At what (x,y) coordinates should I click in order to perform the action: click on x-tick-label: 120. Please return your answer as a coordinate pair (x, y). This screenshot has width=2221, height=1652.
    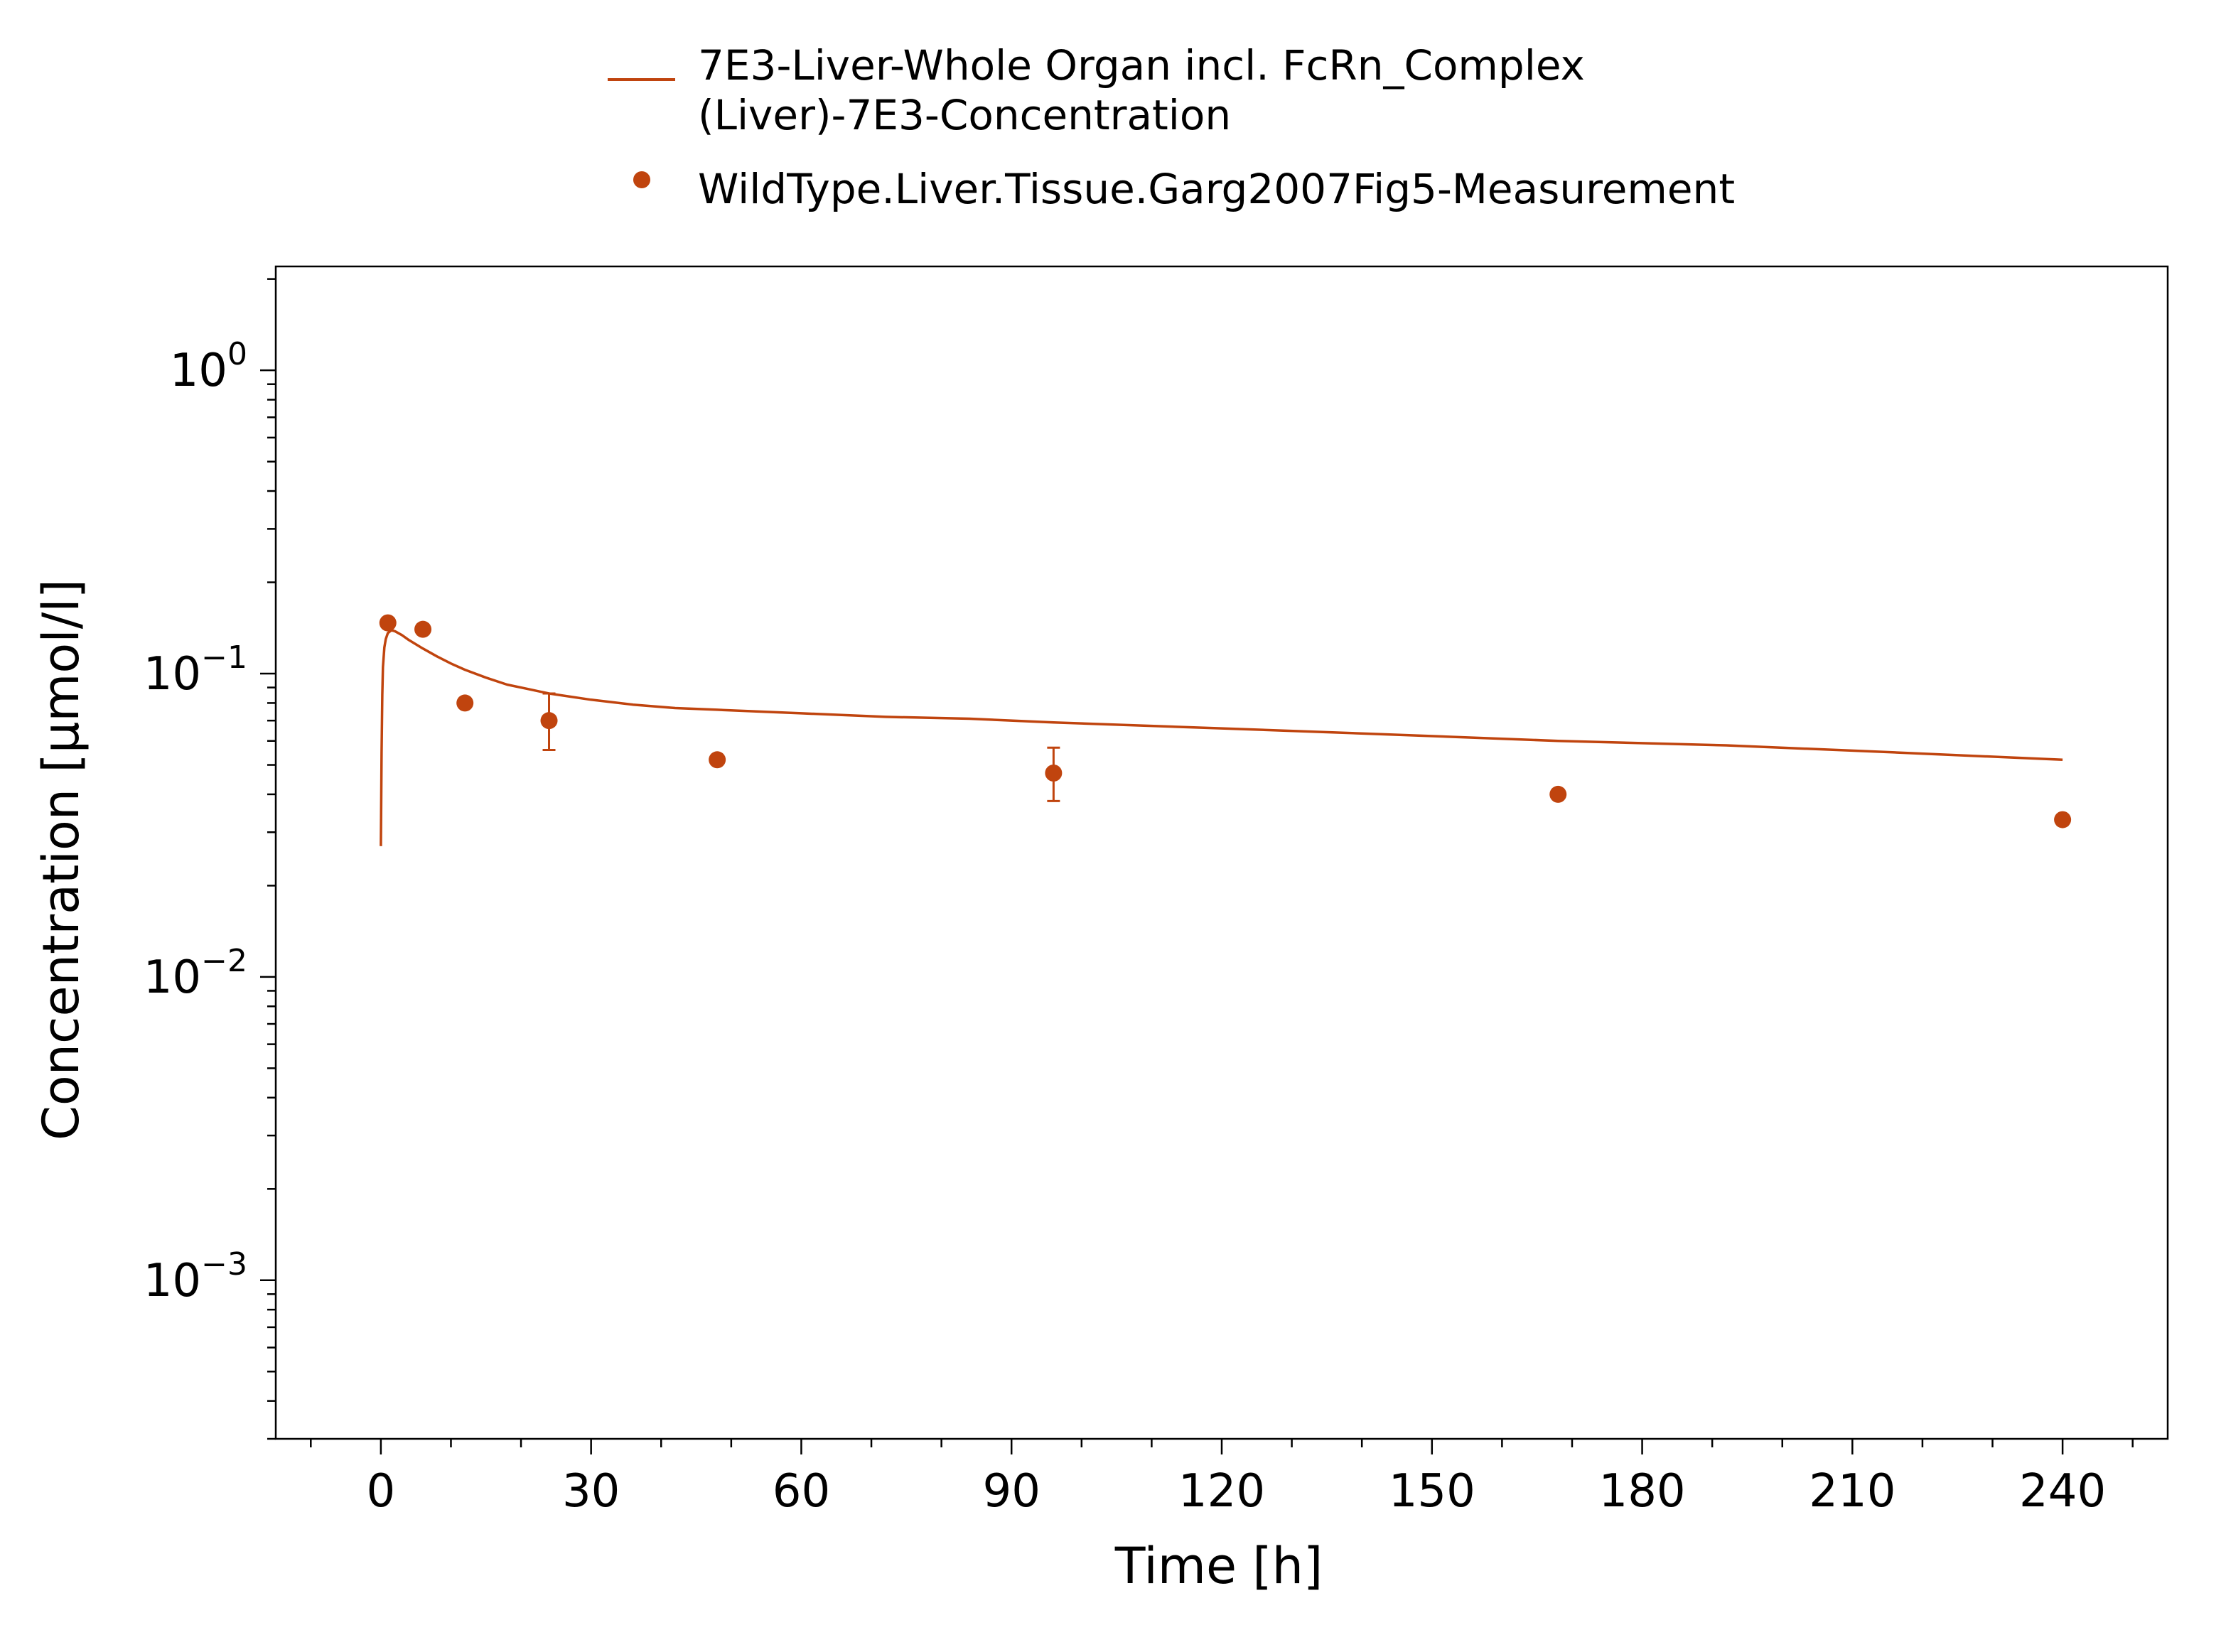
    Looking at the image, I should click on (1221, 1492).